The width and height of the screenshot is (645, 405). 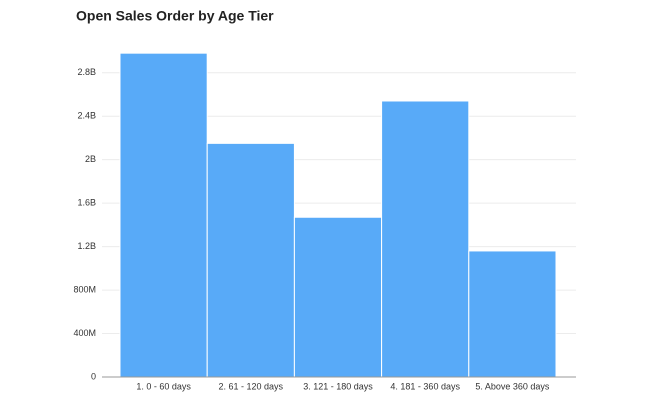 I want to click on y-tick-label: 1.6B, so click(x=86, y=203).